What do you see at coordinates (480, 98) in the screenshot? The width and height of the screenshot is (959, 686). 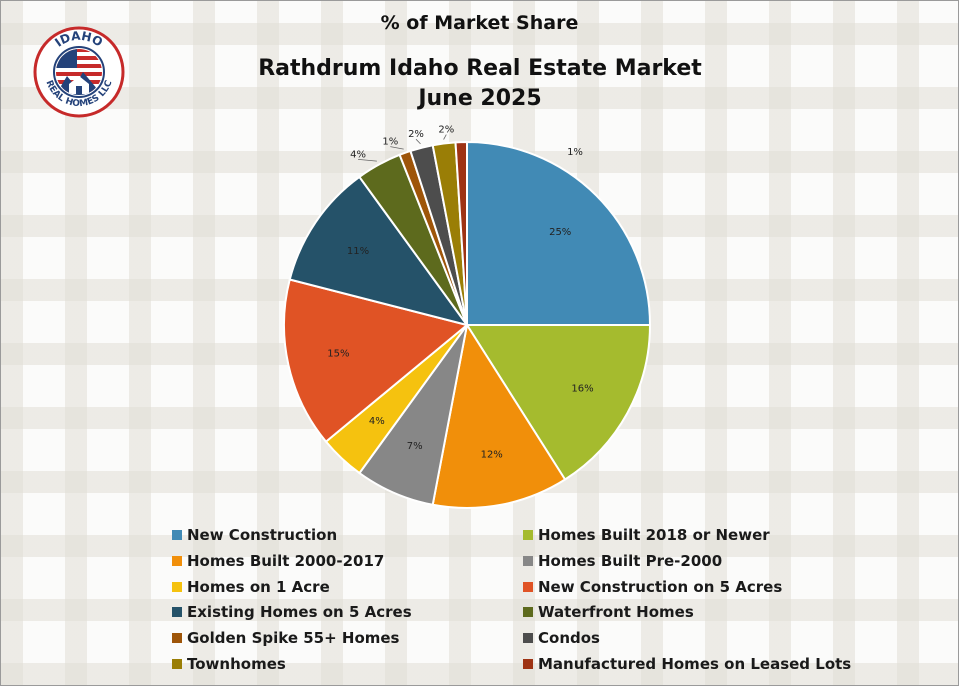 I see `chart-title-line2: June 2025` at bounding box center [480, 98].